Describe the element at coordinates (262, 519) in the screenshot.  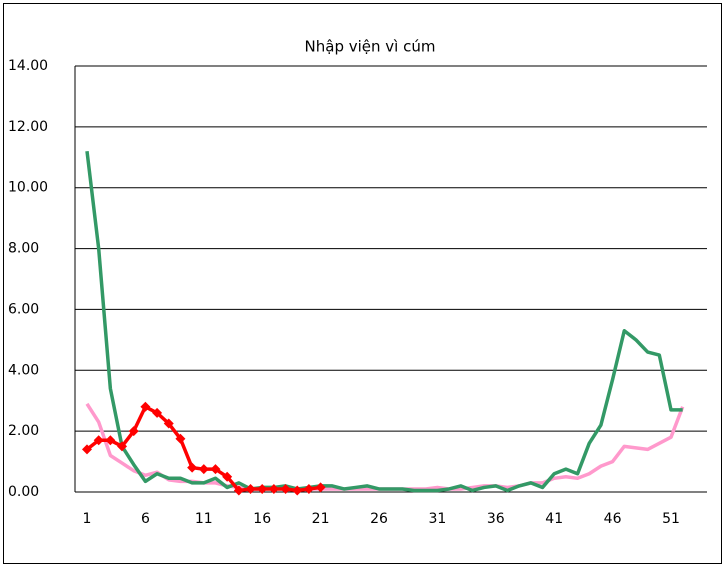
I see `x-tick-label: 16` at that location.